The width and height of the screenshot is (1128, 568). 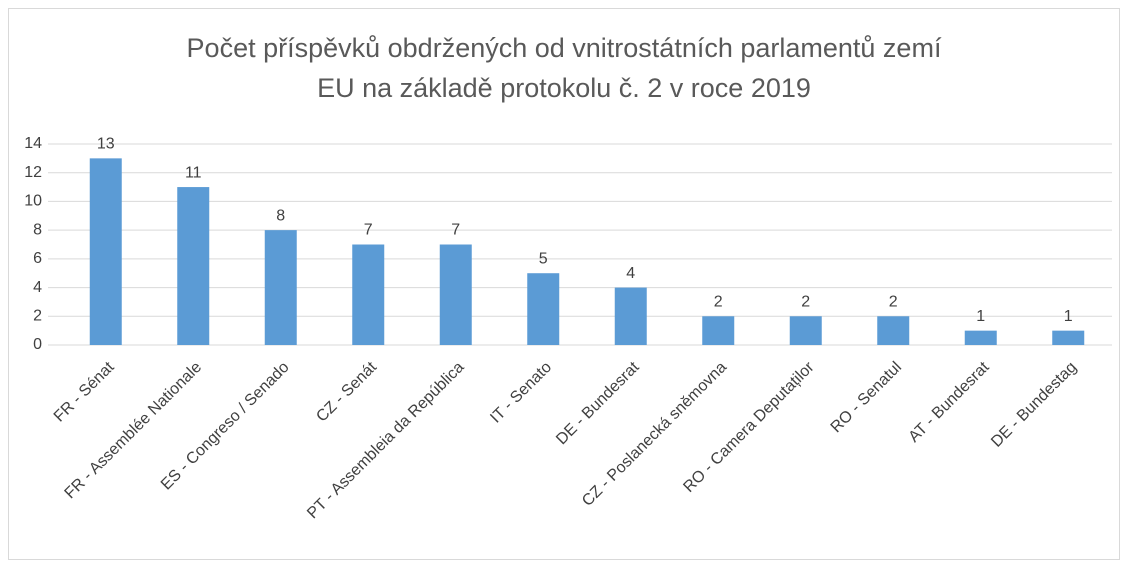 I want to click on data-label: 13, so click(x=106, y=144).